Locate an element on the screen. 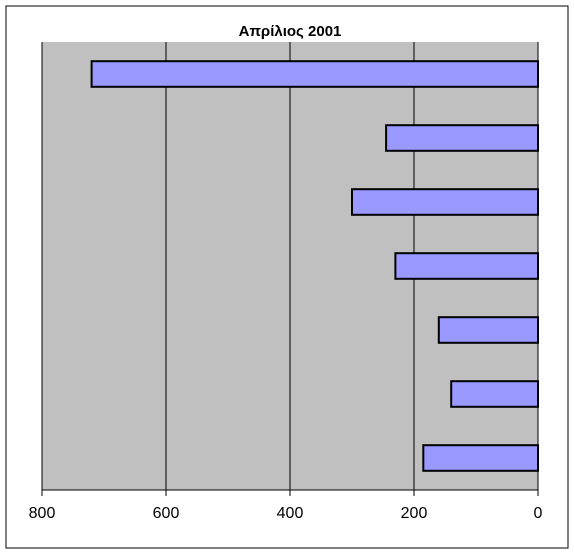  x-tick-label: 0 is located at coordinates (538, 513).